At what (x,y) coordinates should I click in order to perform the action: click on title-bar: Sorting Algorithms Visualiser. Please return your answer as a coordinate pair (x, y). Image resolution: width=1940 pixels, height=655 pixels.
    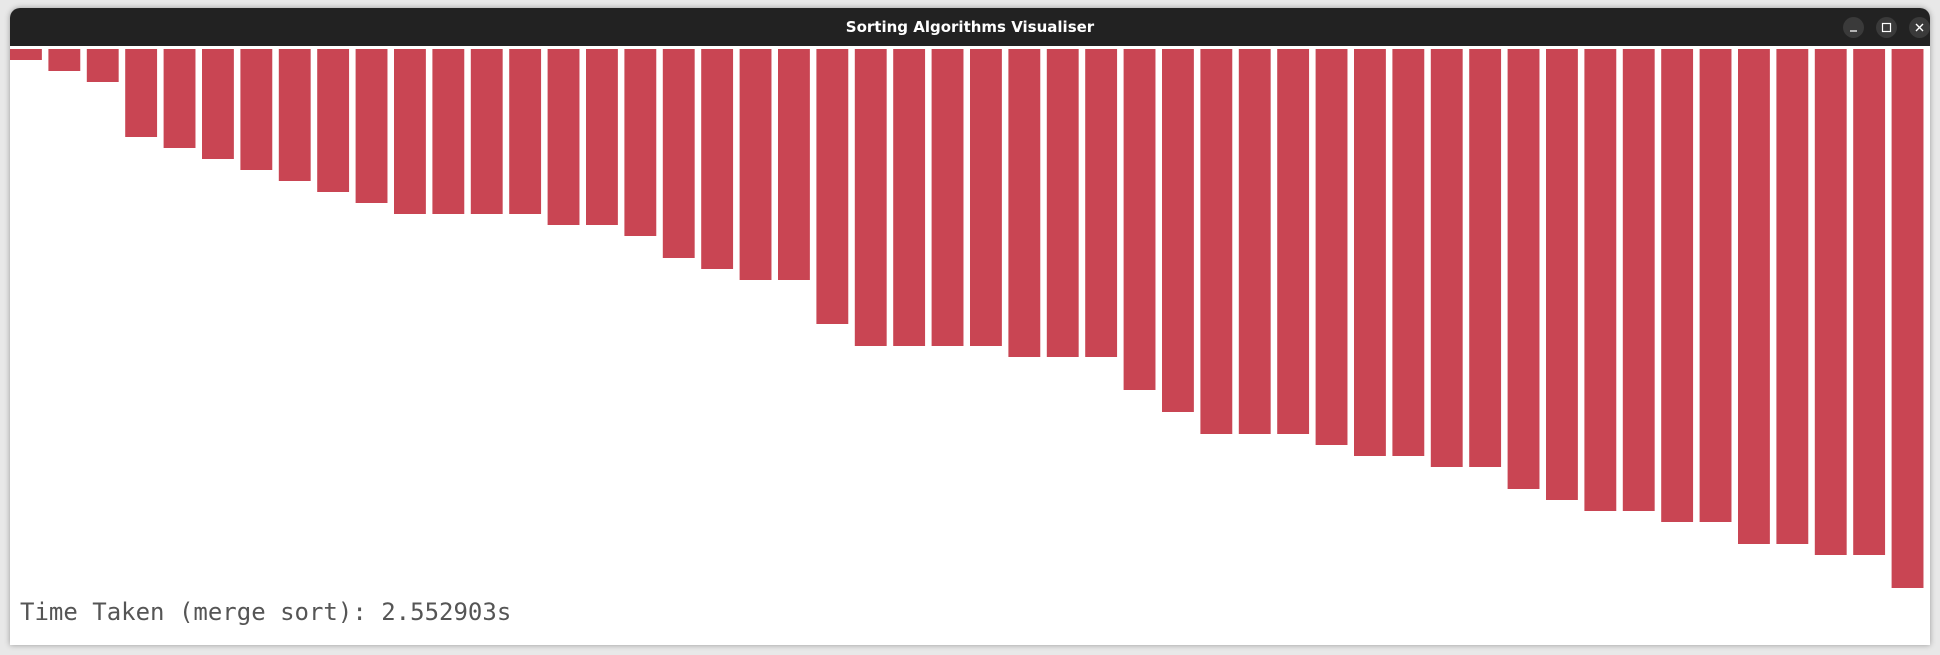
    Looking at the image, I should click on (970, 27).